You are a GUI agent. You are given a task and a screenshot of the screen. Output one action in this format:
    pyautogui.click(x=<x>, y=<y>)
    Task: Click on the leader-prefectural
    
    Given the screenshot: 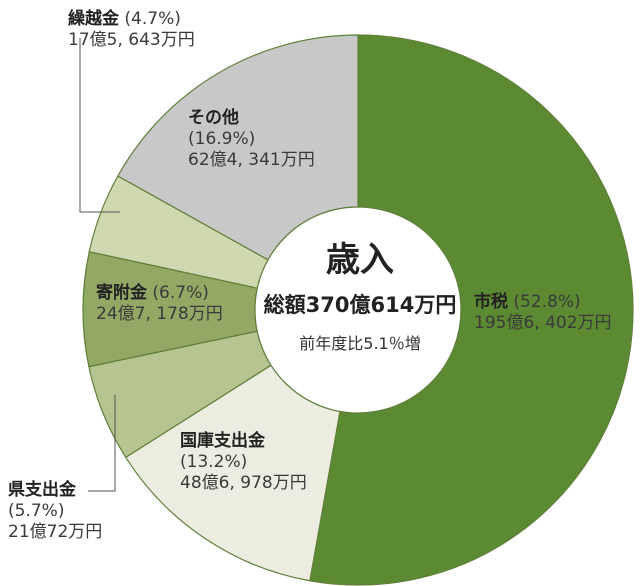 What is the action you would take?
    pyautogui.click(x=102, y=443)
    